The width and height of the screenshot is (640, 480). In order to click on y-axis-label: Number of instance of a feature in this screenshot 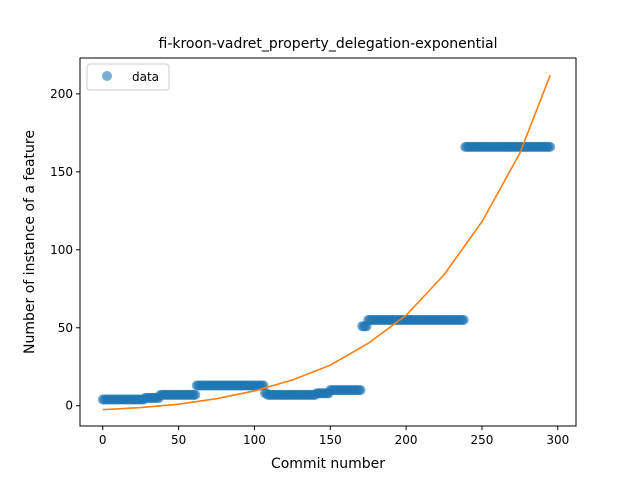, I will do `click(30, 242)`.